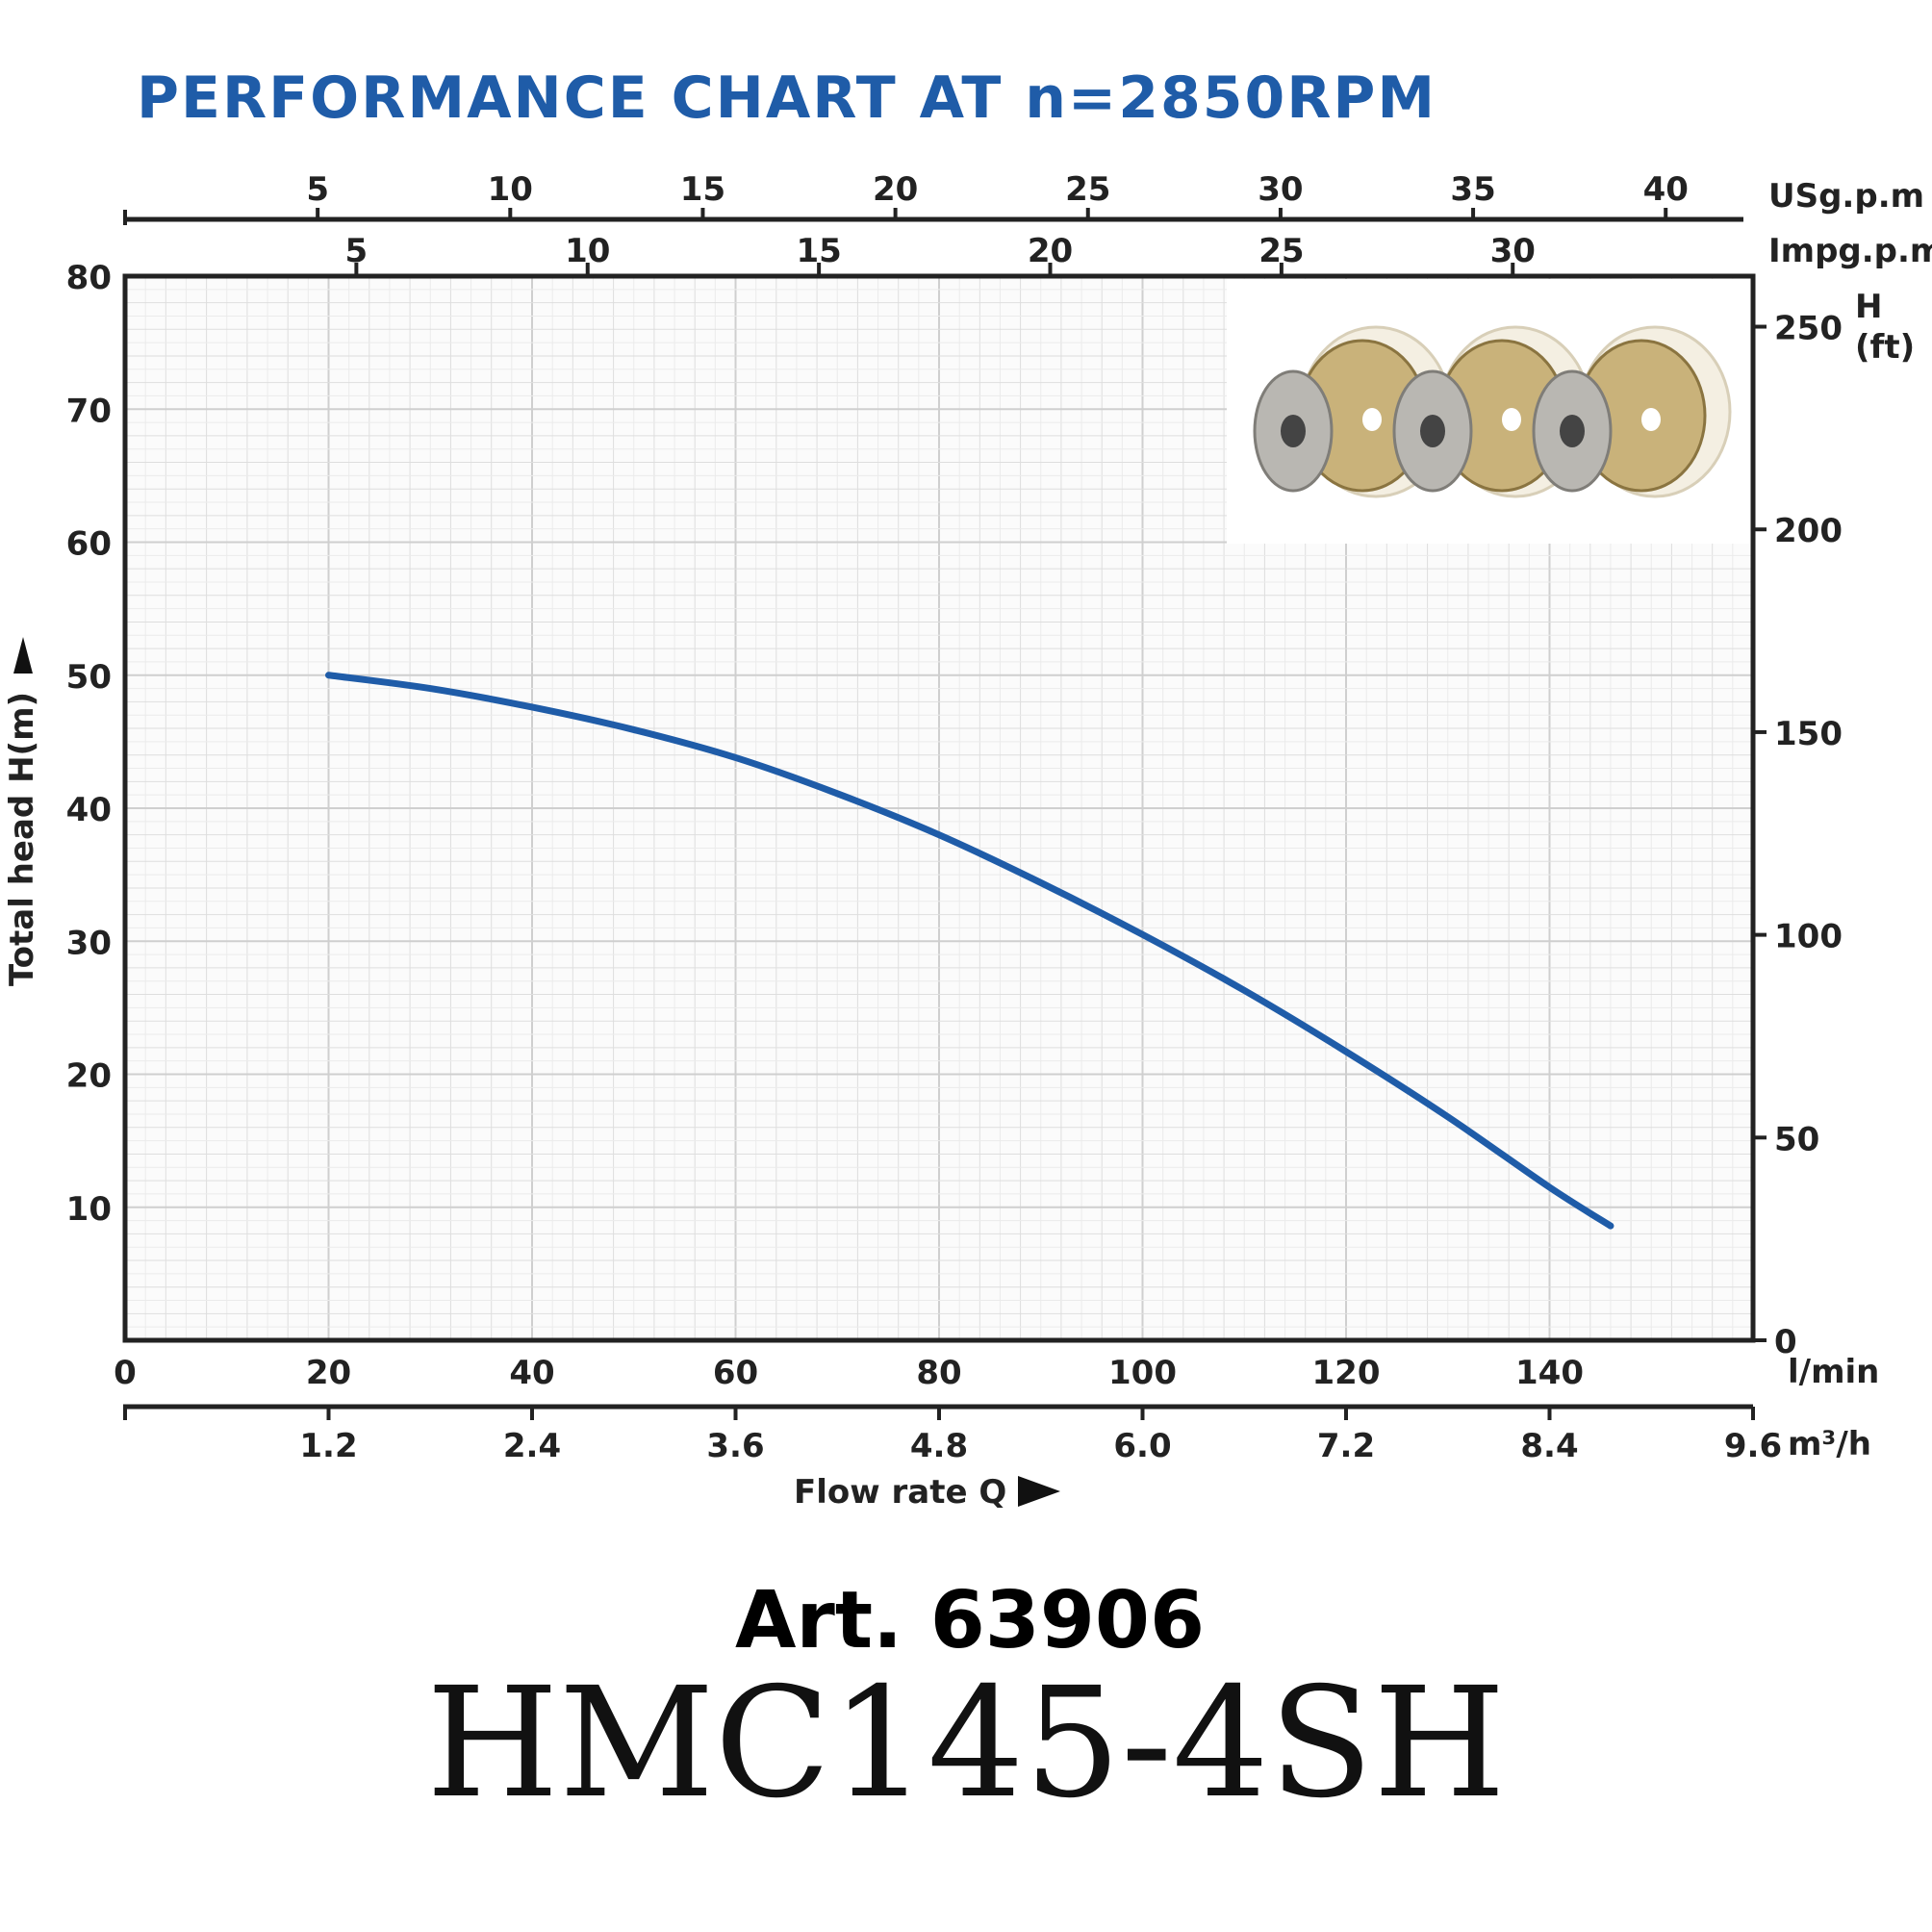 This screenshot has height=1932, width=1932. I want to click on top-axis-unit: USg.p.m, so click(1846, 196).